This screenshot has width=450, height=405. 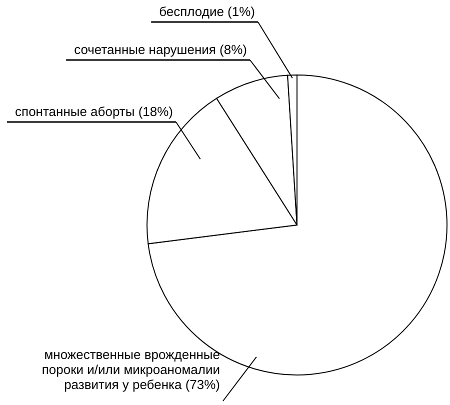 What do you see at coordinates (207, 11) in the screenshot?
I see `slice-label: бесплодие (1%)` at bounding box center [207, 11].